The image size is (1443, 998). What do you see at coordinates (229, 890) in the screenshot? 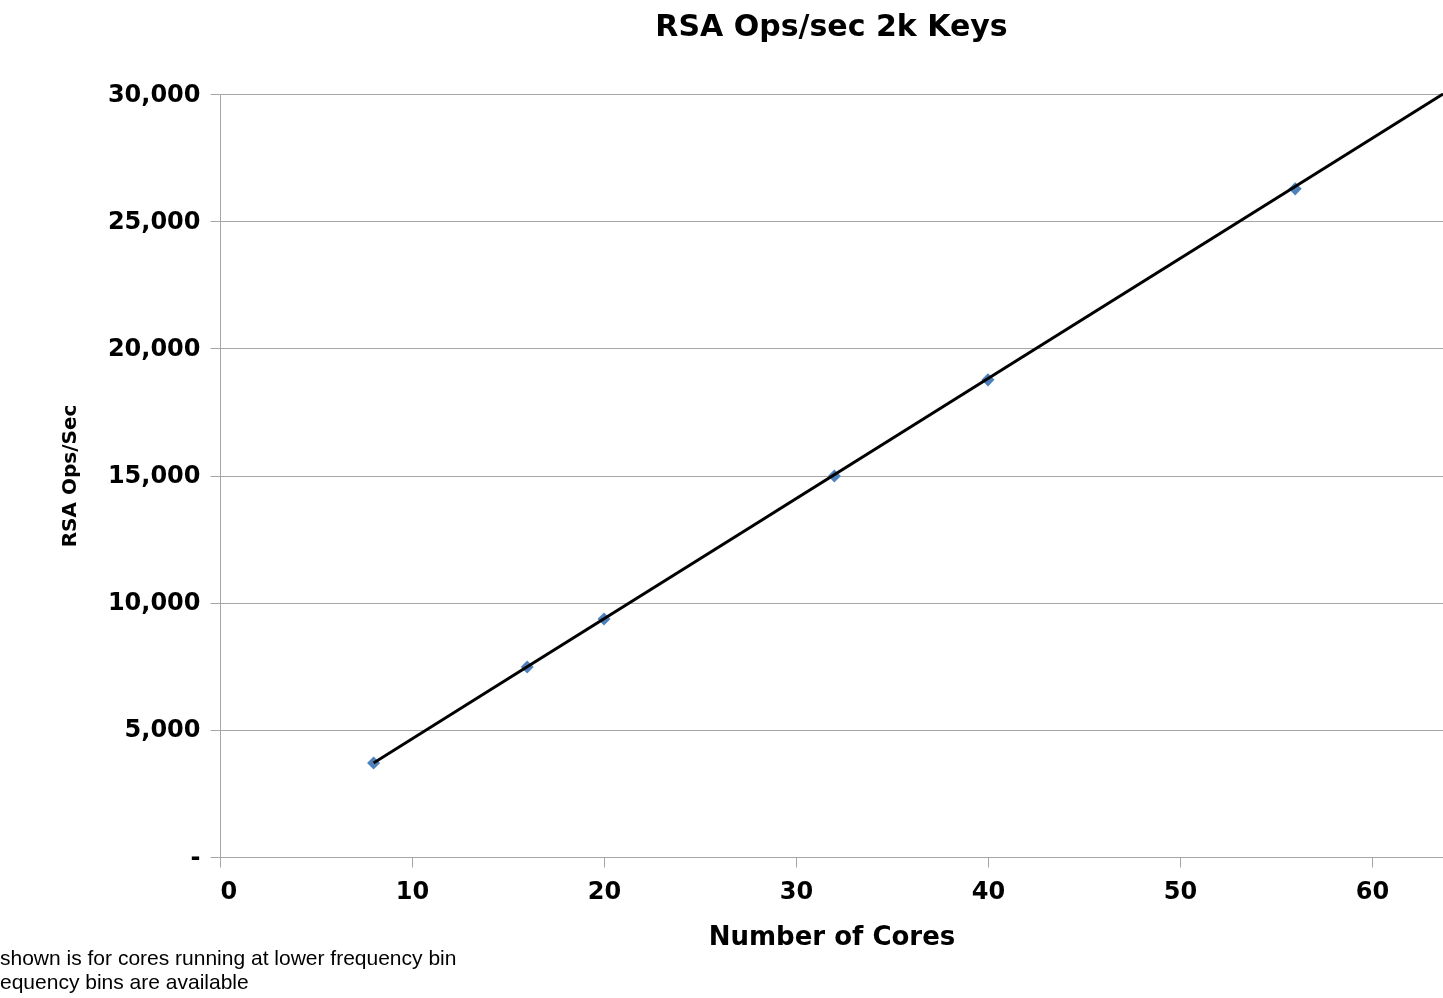
I see `x-tick-label: 0` at bounding box center [229, 890].